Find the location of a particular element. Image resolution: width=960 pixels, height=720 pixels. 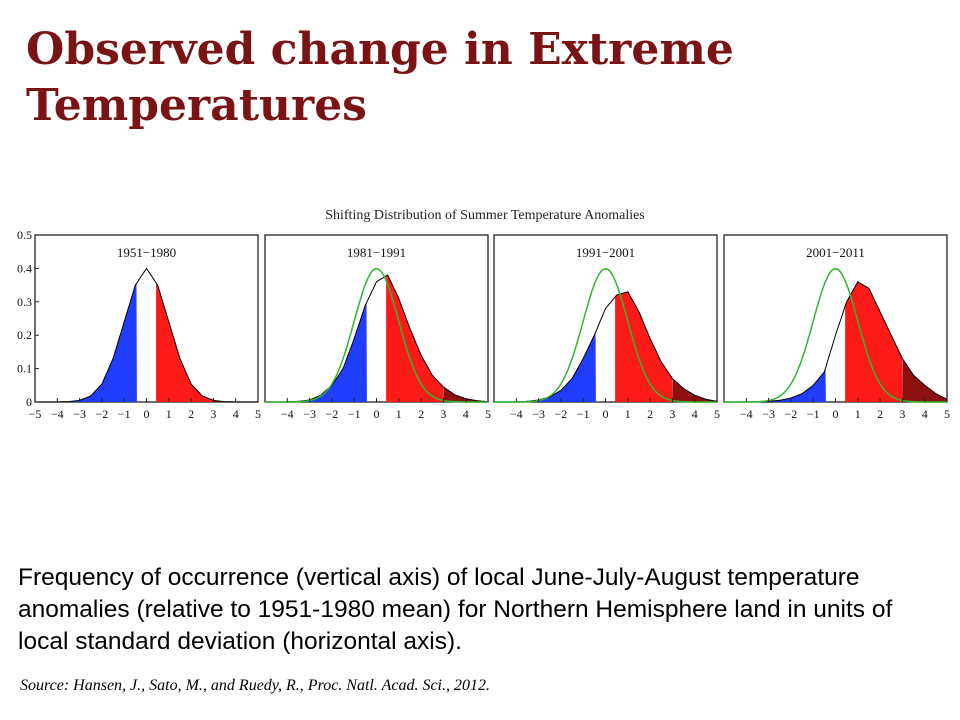

x-tick-label: −5 is located at coordinates (35, 414).